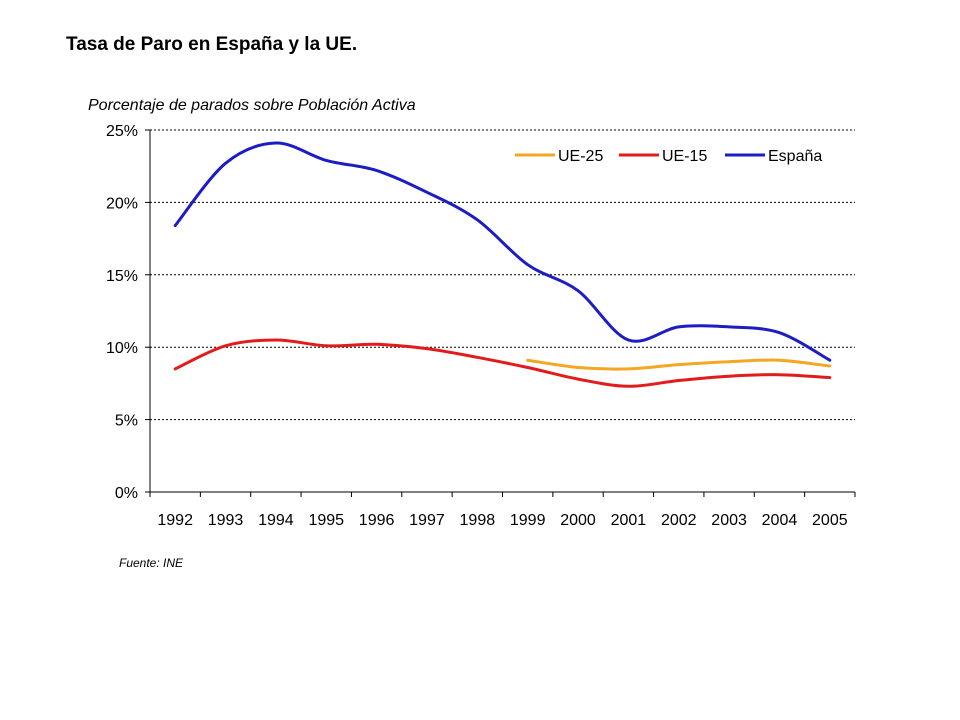 The image size is (960, 720). Describe the element at coordinates (175, 520) in the screenshot. I see `x-tick-label: 1992` at that location.